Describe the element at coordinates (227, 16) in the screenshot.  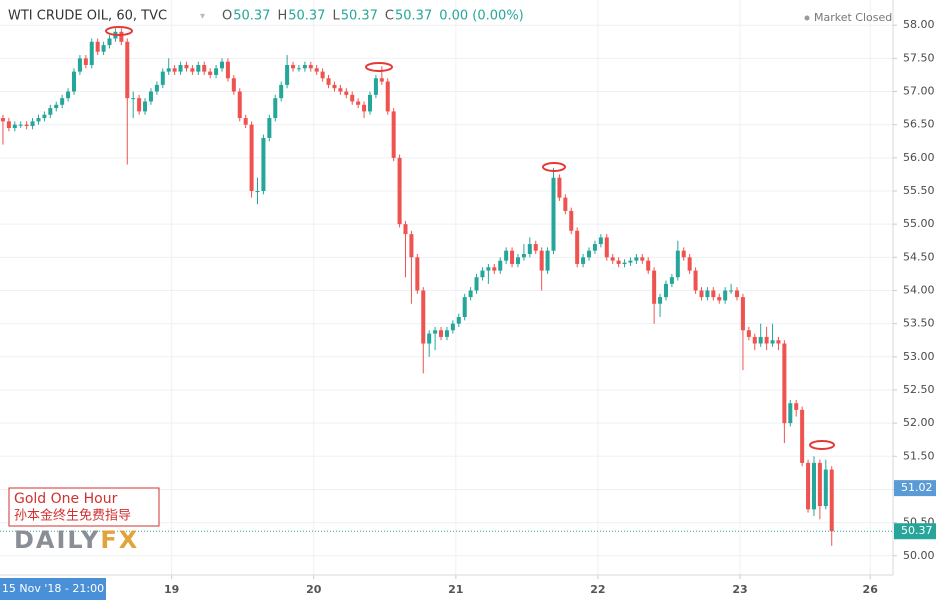
I see `ohlc-key: O` at that location.